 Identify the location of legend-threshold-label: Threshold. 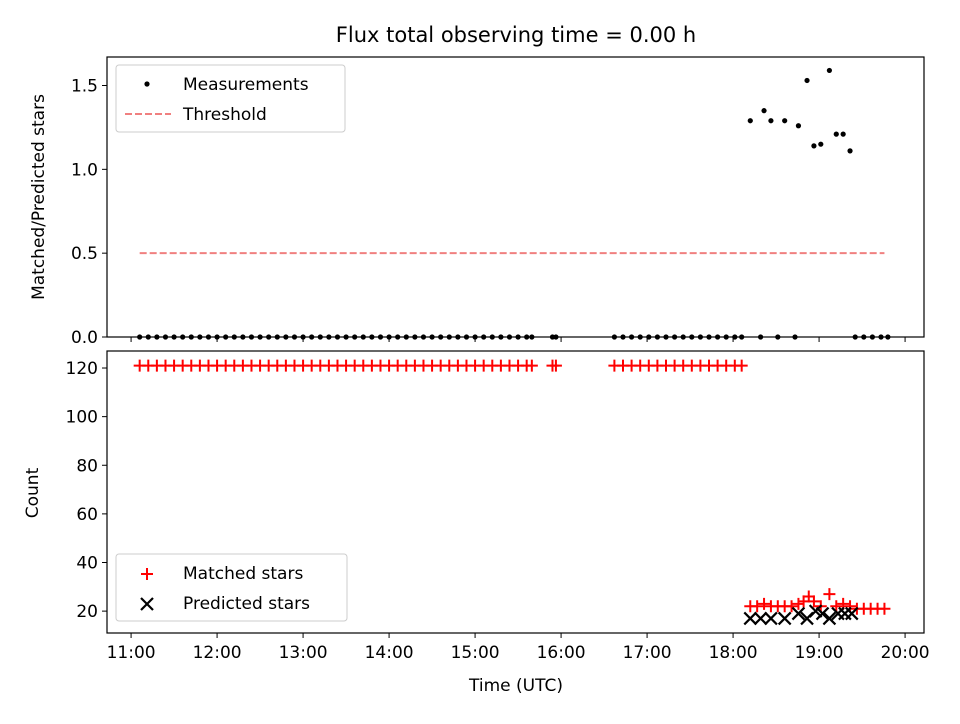
(224, 115).